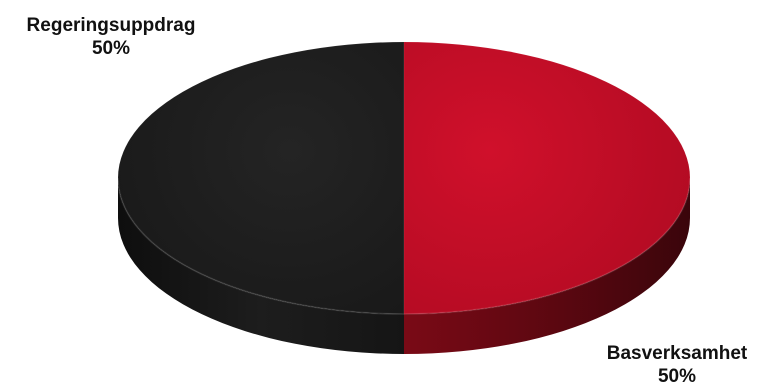 The width and height of the screenshot is (771, 388). I want to click on slice-label-regeringsuppdrag-name: Regeringsuppdrag, so click(111, 25).